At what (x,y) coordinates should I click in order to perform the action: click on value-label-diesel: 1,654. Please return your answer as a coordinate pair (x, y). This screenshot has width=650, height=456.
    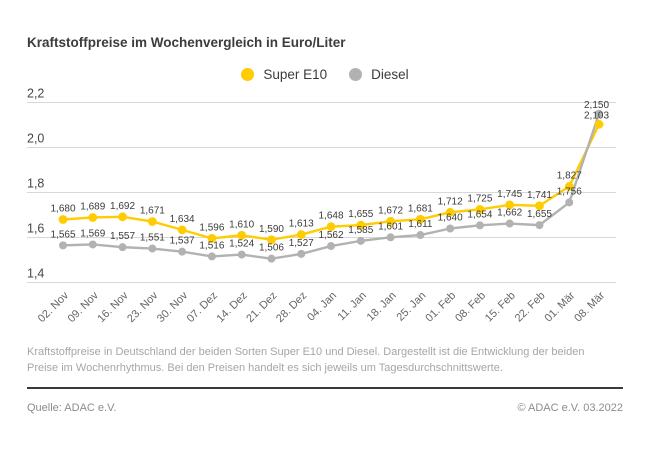
    Looking at the image, I should click on (479, 214).